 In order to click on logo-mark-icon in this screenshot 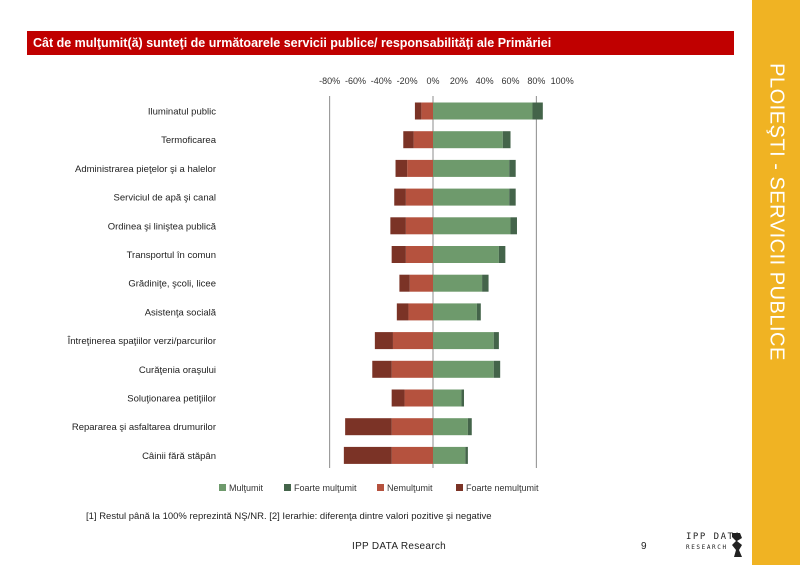, I will do `click(737, 545)`.